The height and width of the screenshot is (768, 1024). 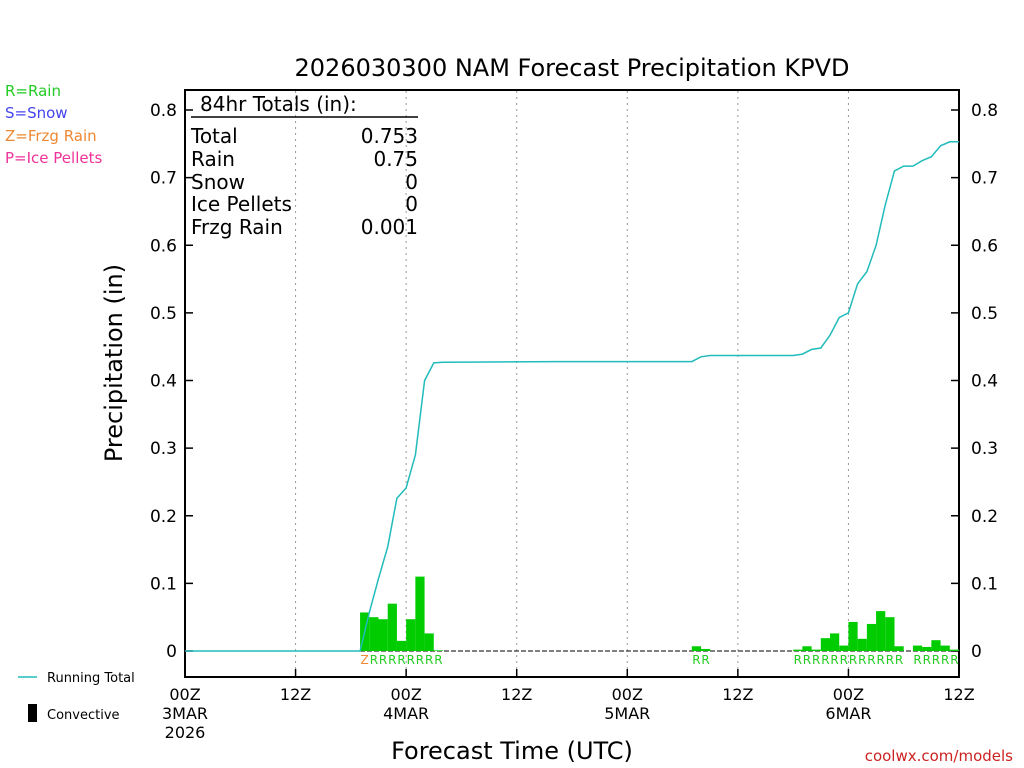 I want to click on y-tick-label-right: 0.5, so click(x=984, y=314).